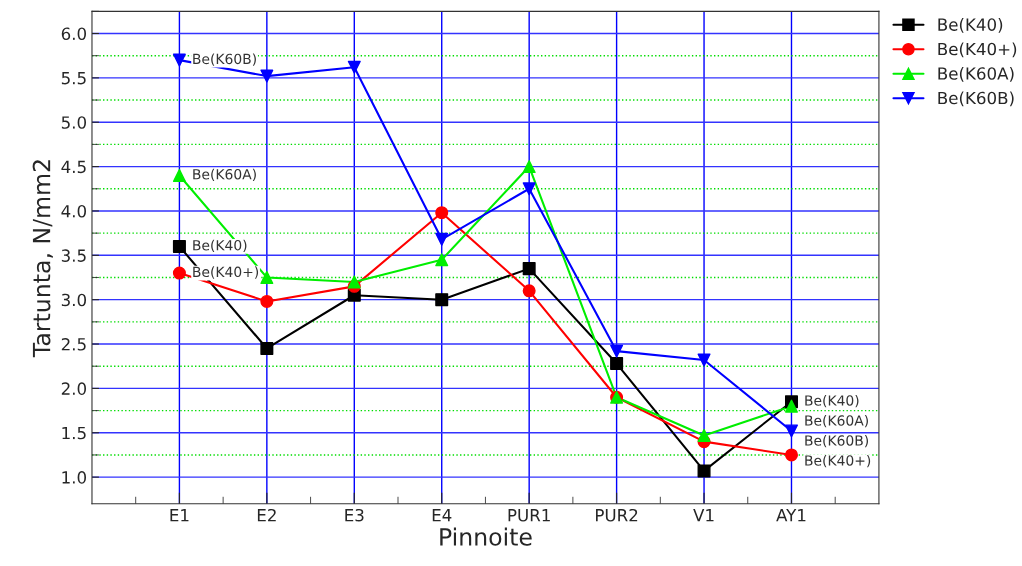 Image resolution: width=1022 pixels, height=566 pixels. Describe the element at coordinates (73, 255) in the screenshot. I see `y-tick-label: 3.5` at that location.